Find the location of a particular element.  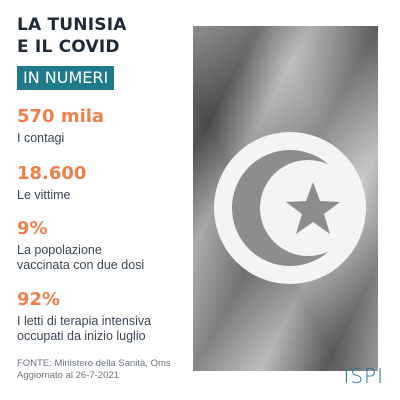

stat-deaths: 18.600 Le vittime is located at coordinates (51, 183).